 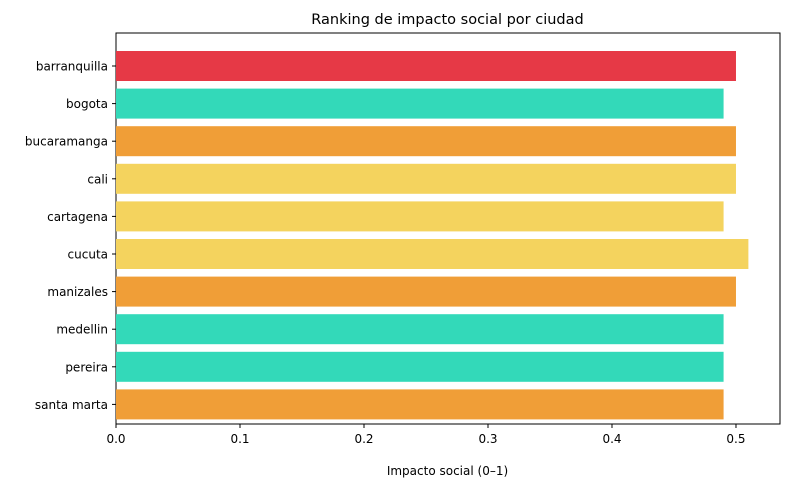 I want to click on y-tick-label: cali, so click(x=97, y=179).